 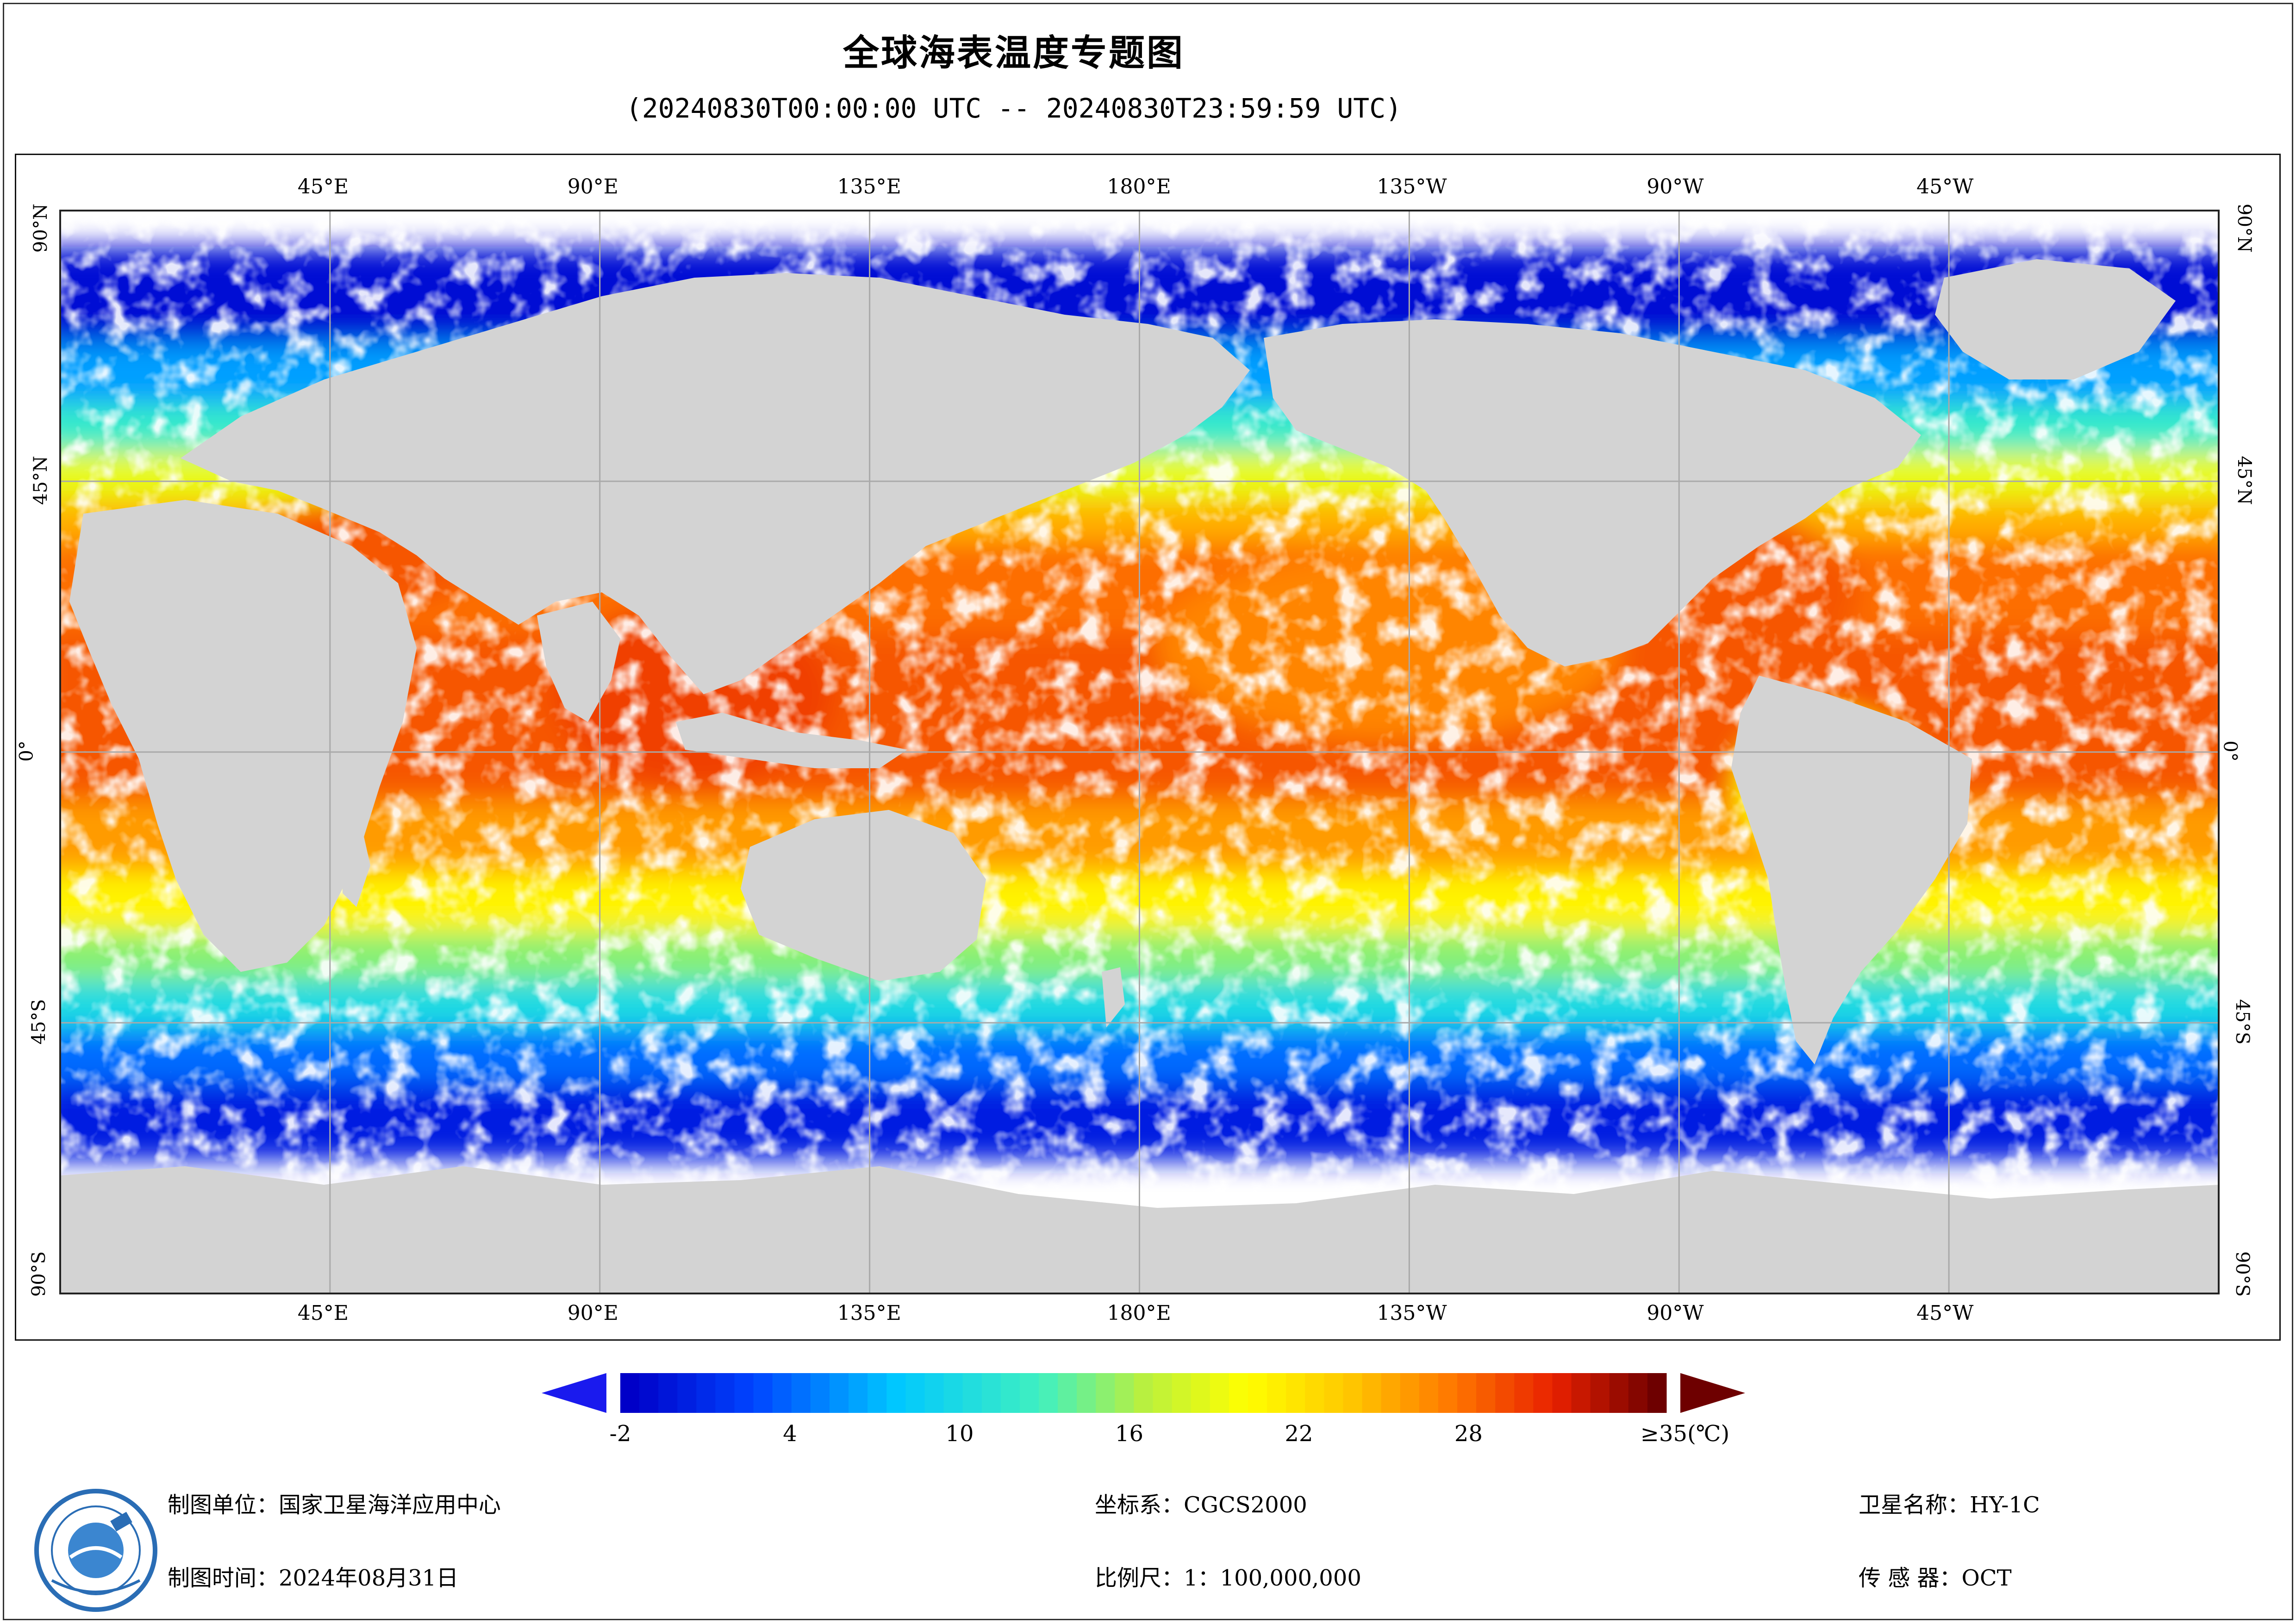 What do you see at coordinates (1851, 870) in the screenshot?
I see `land-south-america` at bounding box center [1851, 870].